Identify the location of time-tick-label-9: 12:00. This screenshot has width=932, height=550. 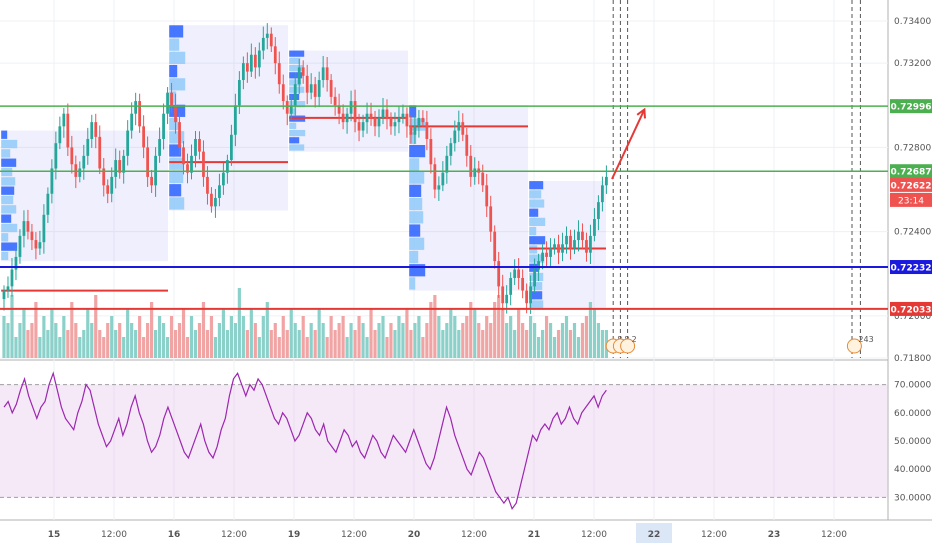
(594, 535).